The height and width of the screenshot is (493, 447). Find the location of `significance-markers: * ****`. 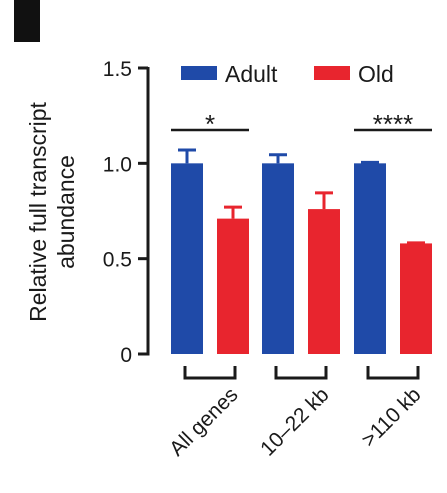

significance-markers: * **** is located at coordinates (301, 124).